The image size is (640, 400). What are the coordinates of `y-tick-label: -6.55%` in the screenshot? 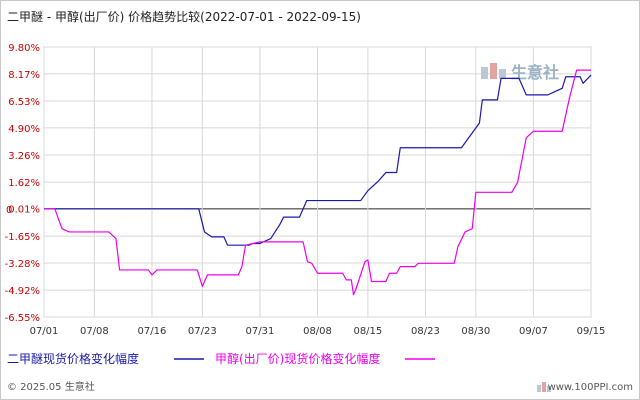 It's located at (22, 318).